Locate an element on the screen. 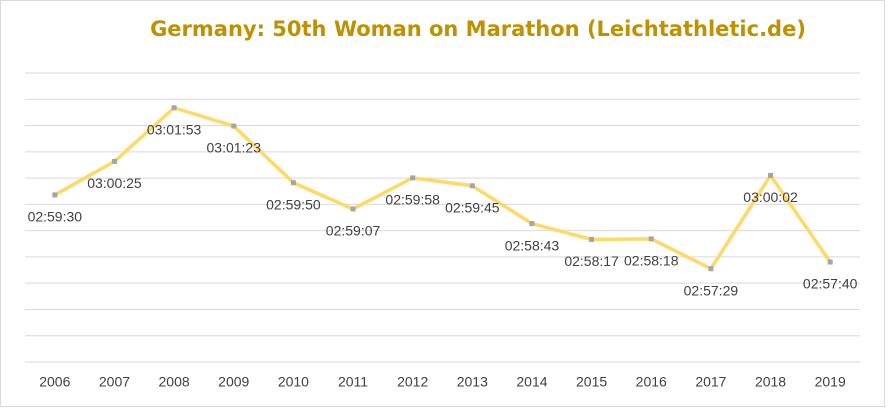  data-label: 03:01:53 is located at coordinates (174, 129).